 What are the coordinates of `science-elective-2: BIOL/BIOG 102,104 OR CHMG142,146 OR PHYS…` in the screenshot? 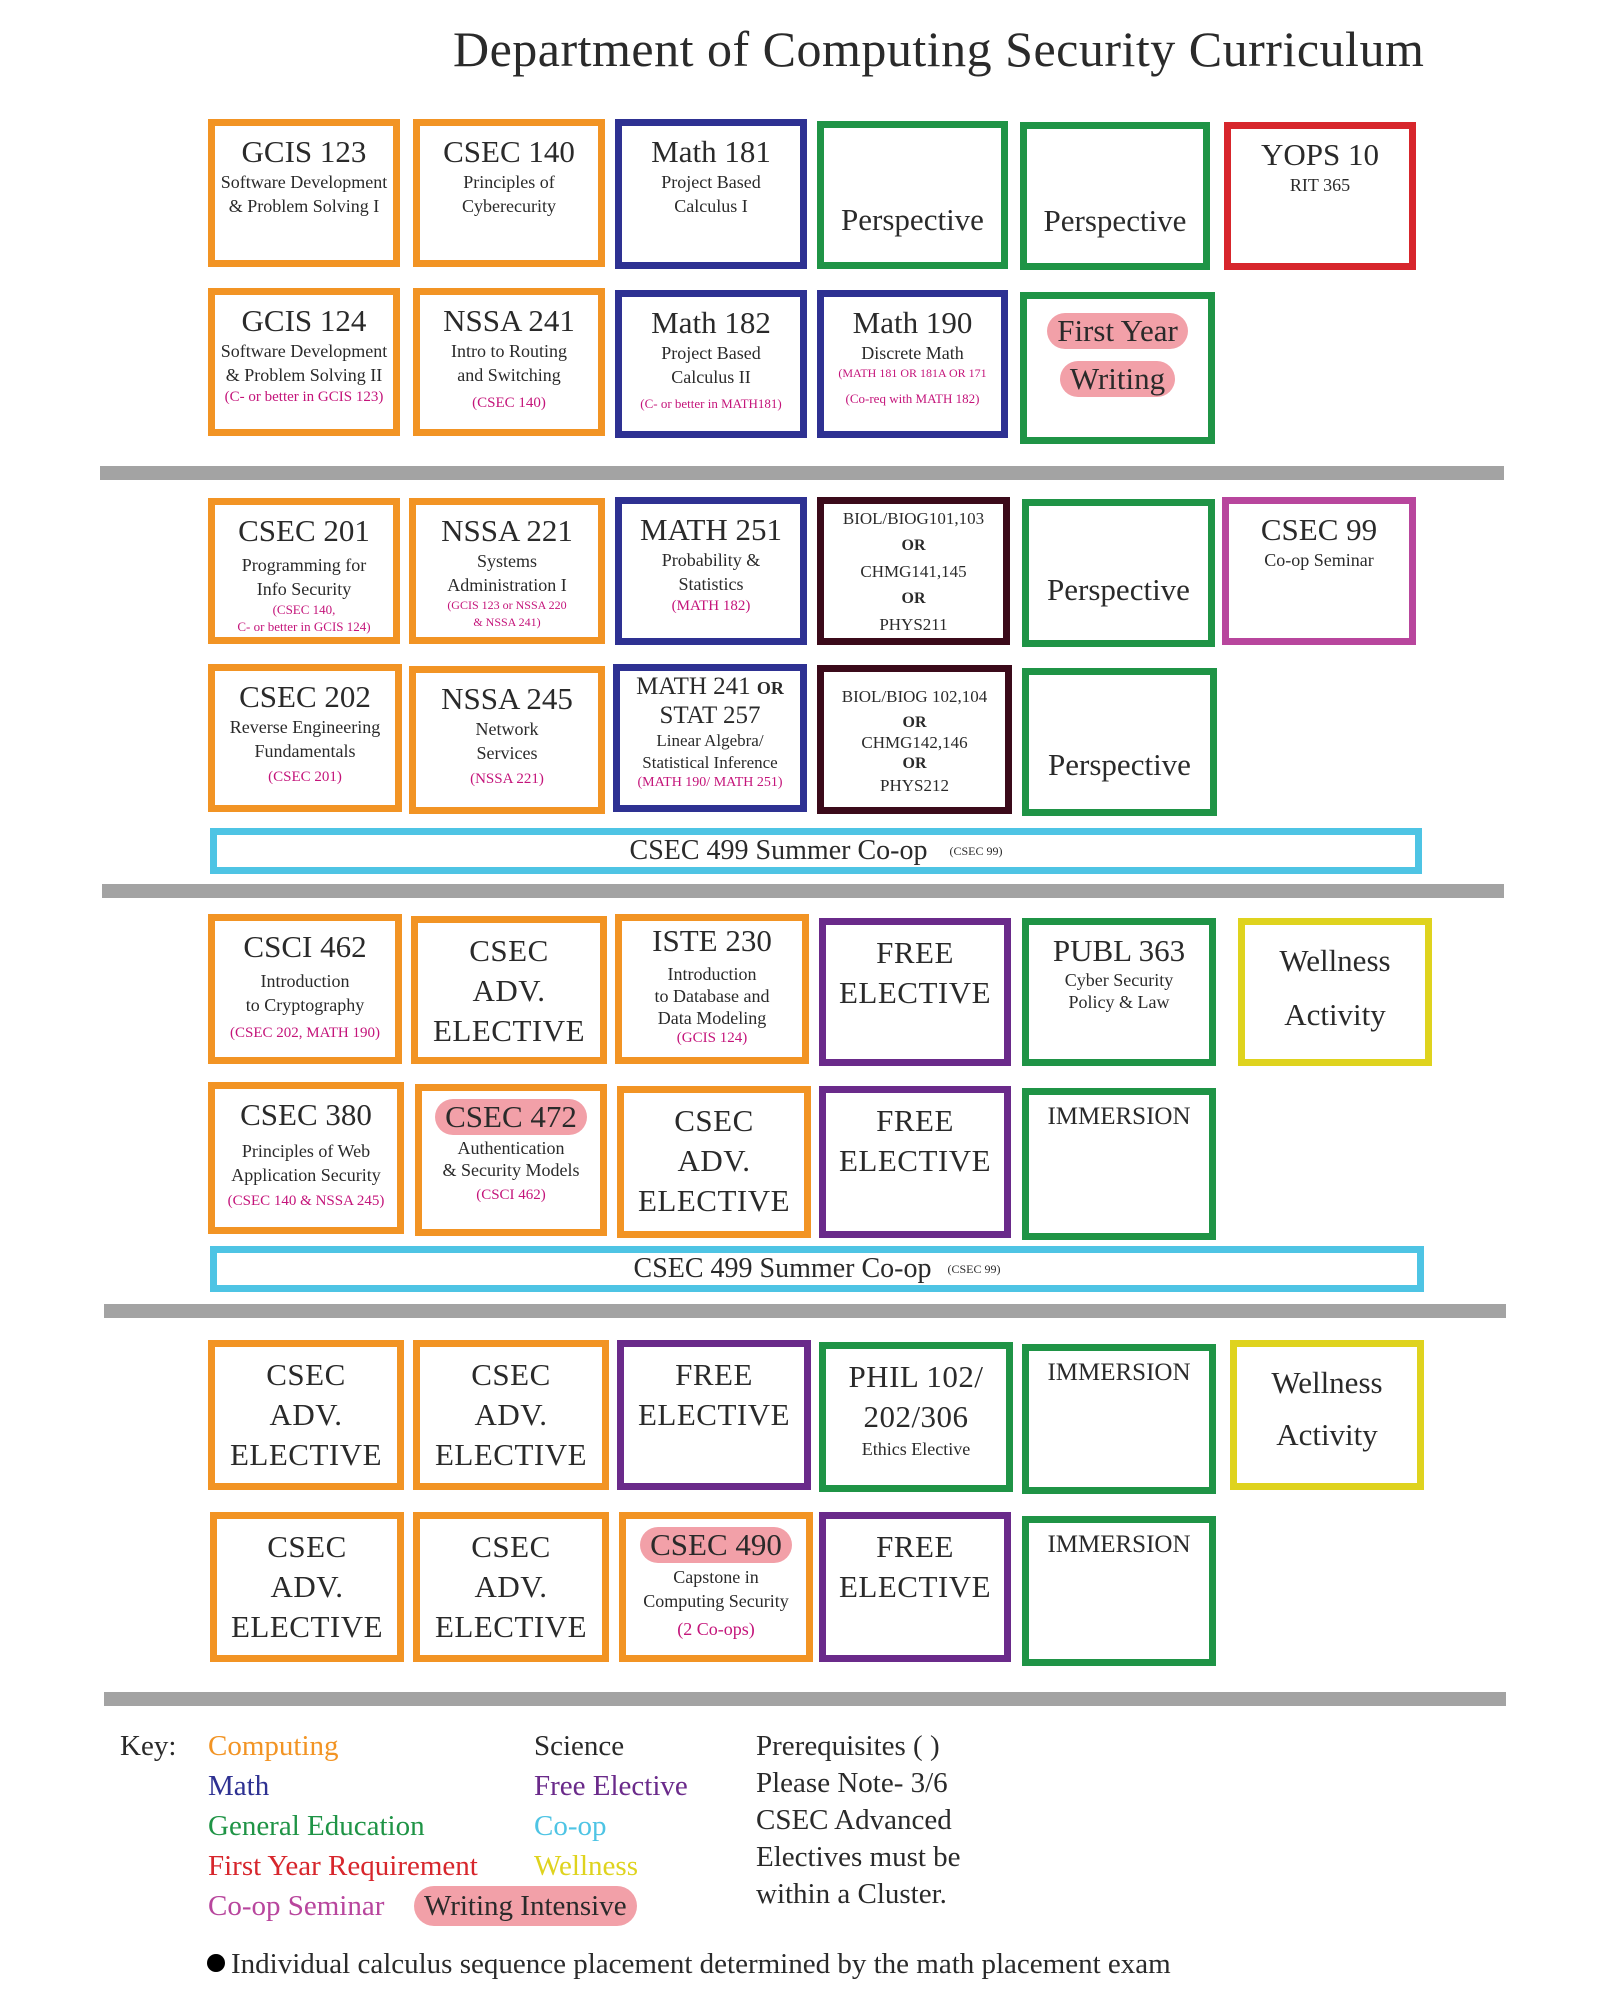 It's located at (914, 739).